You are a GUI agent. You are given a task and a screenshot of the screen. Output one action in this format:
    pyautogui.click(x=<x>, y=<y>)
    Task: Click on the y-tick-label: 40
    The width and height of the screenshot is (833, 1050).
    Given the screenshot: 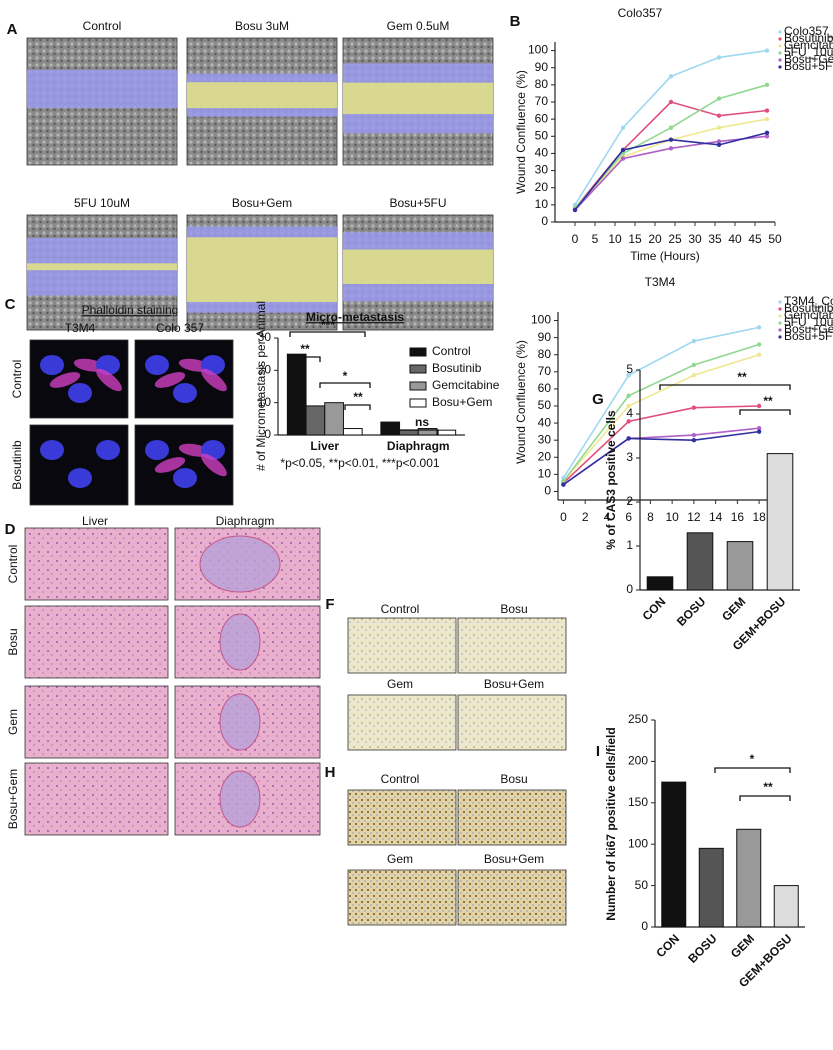 What is the action you would take?
    pyautogui.click(x=542, y=153)
    